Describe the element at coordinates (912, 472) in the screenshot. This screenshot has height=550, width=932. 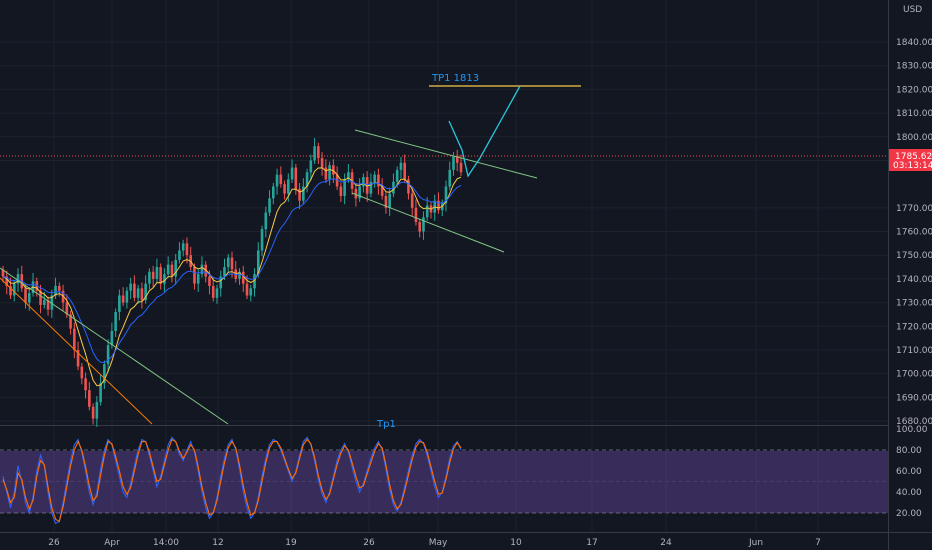
I see `oscillator-axis: 100.00 80.00 60.00 40.00 20.00` at that location.